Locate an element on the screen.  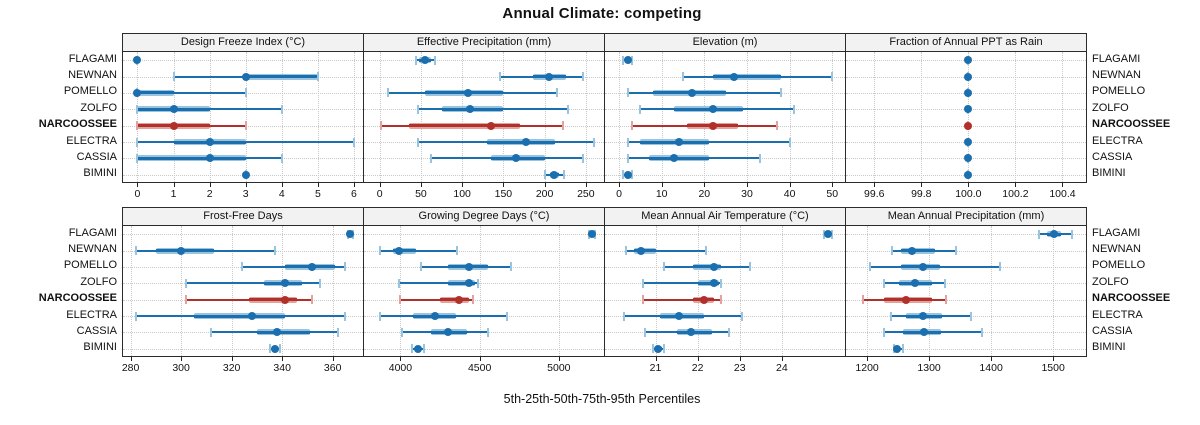
axis-tick-label: 100.0 is located at coordinates (968, 194).